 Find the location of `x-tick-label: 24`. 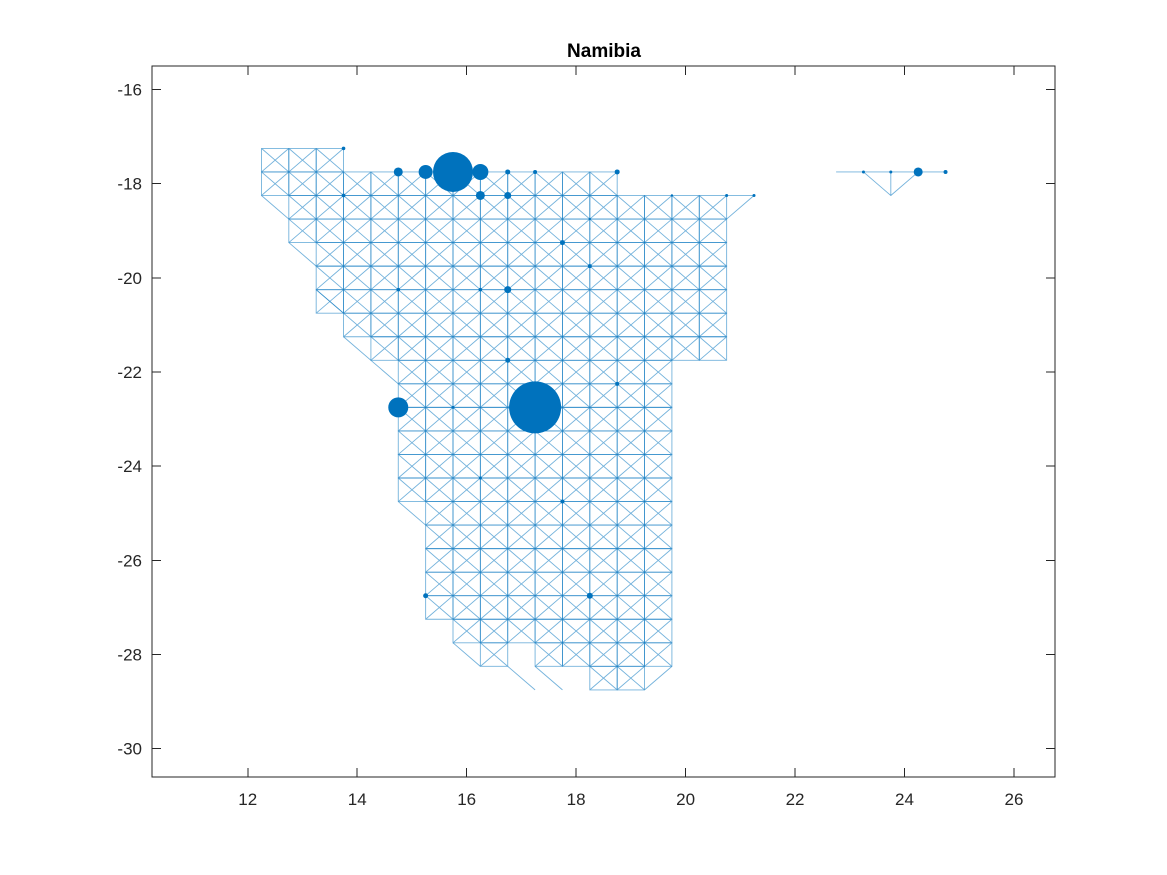

x-tick-label: 24 is located at coordinates (904, 799).